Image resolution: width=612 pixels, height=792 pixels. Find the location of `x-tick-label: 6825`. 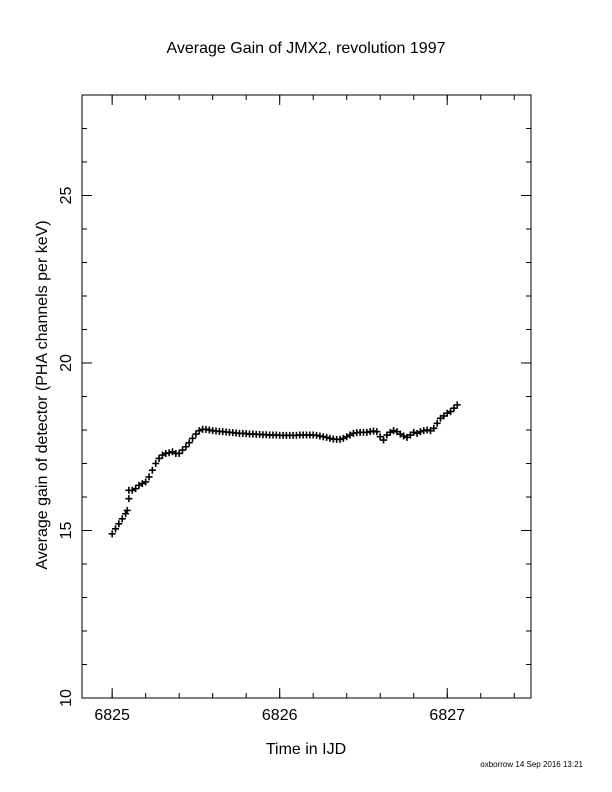

x-tick-label: 6825 is located at coordinates (112, 715).